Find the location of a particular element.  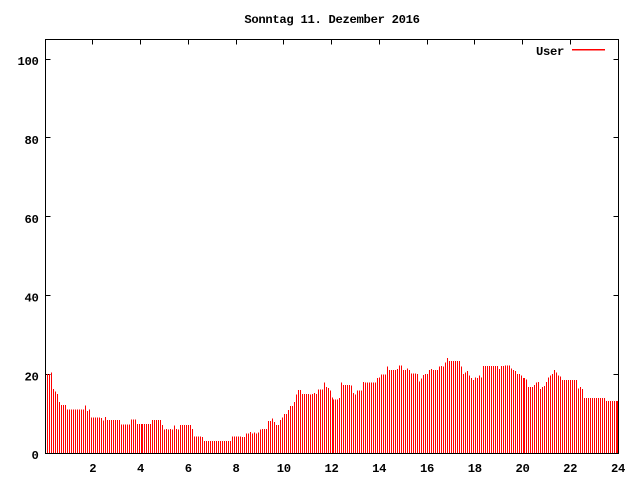

svg-text: 12 is located at coordinates (331, 469).